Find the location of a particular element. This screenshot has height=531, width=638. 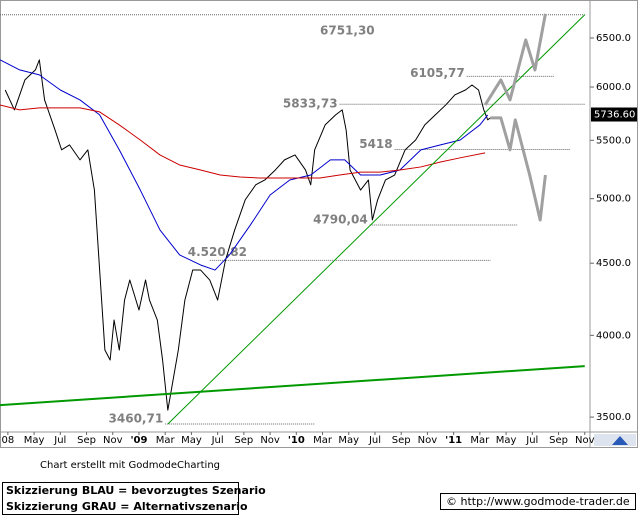

y-tick-label: 6500.0 is located at coordinates (613, 38).